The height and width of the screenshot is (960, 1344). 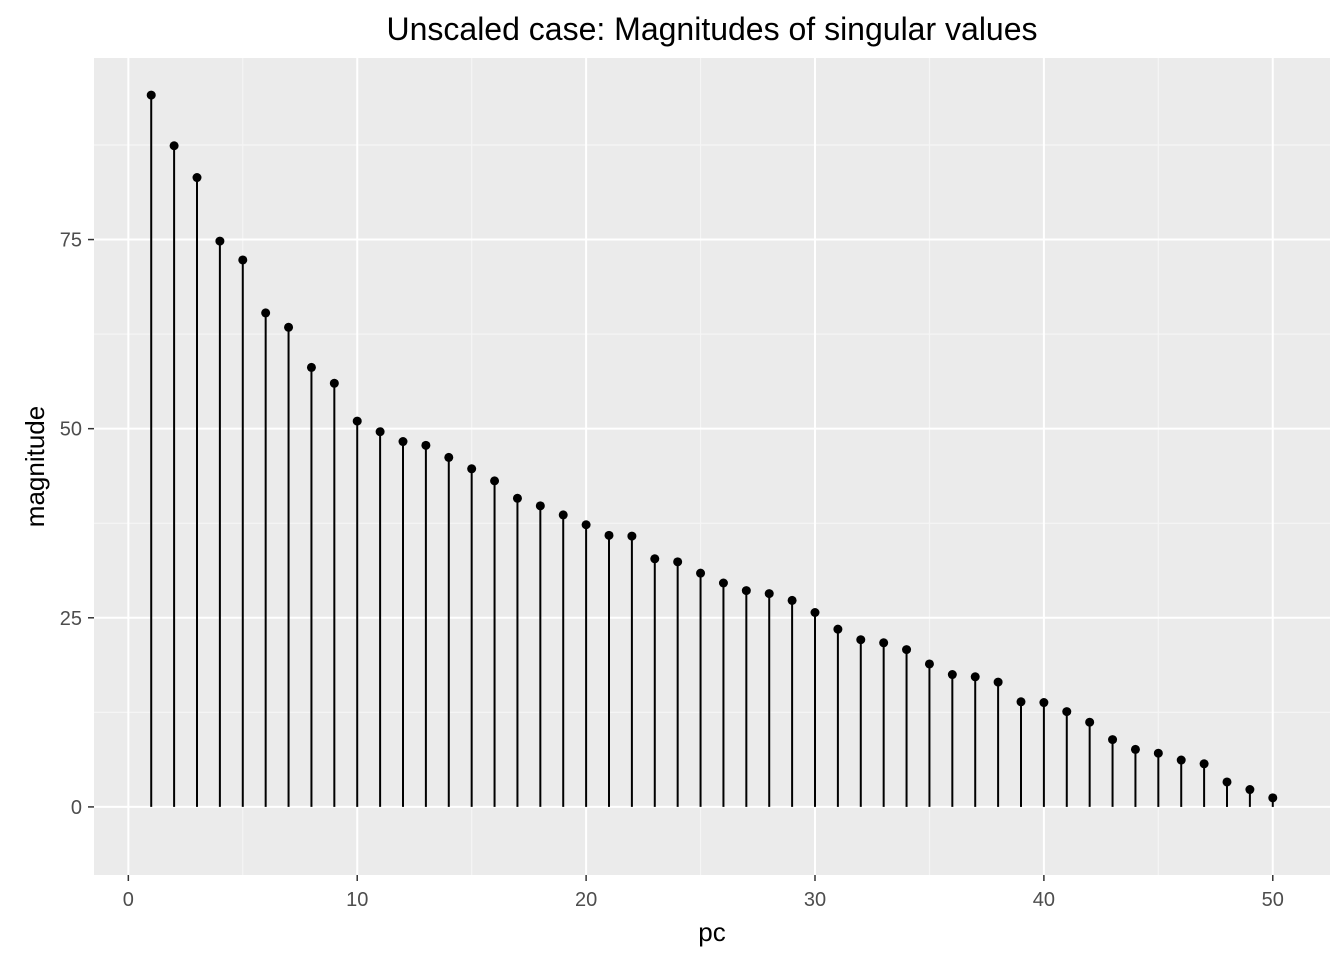 I want to click on y-axis-title: magnitude, so click(x=35, y=466).